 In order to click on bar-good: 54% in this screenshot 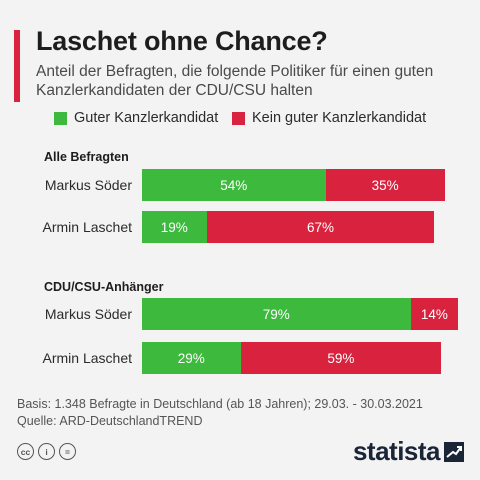, I will do `click(234, 185)`.